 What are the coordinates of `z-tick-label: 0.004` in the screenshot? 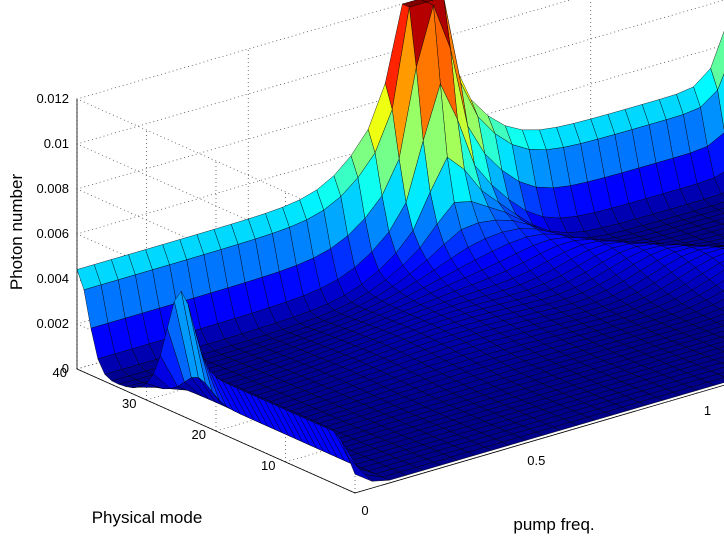 It's located at (52, 278).